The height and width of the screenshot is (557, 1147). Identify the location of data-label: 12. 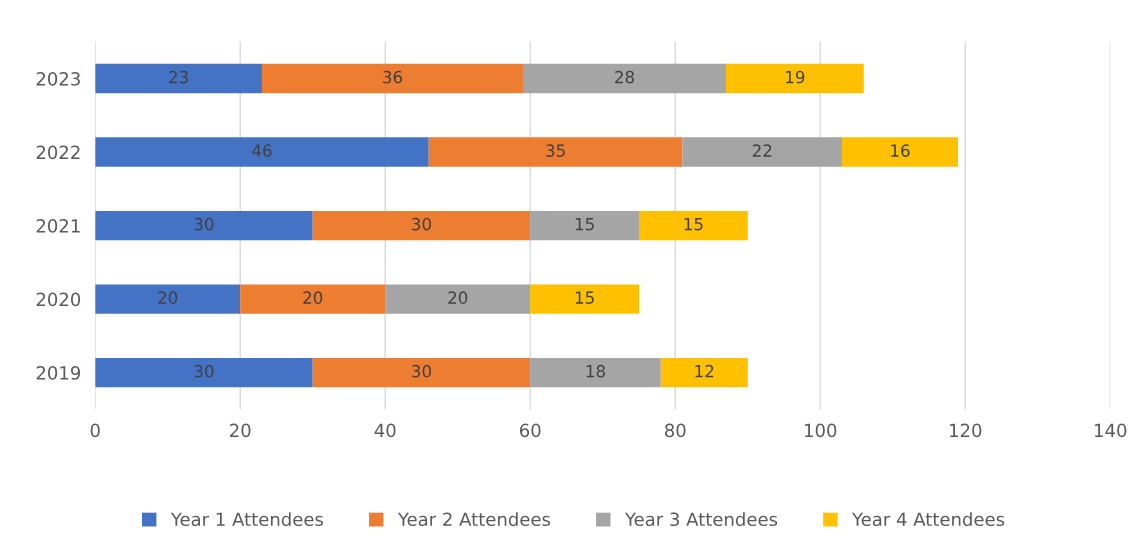
(704, 371).